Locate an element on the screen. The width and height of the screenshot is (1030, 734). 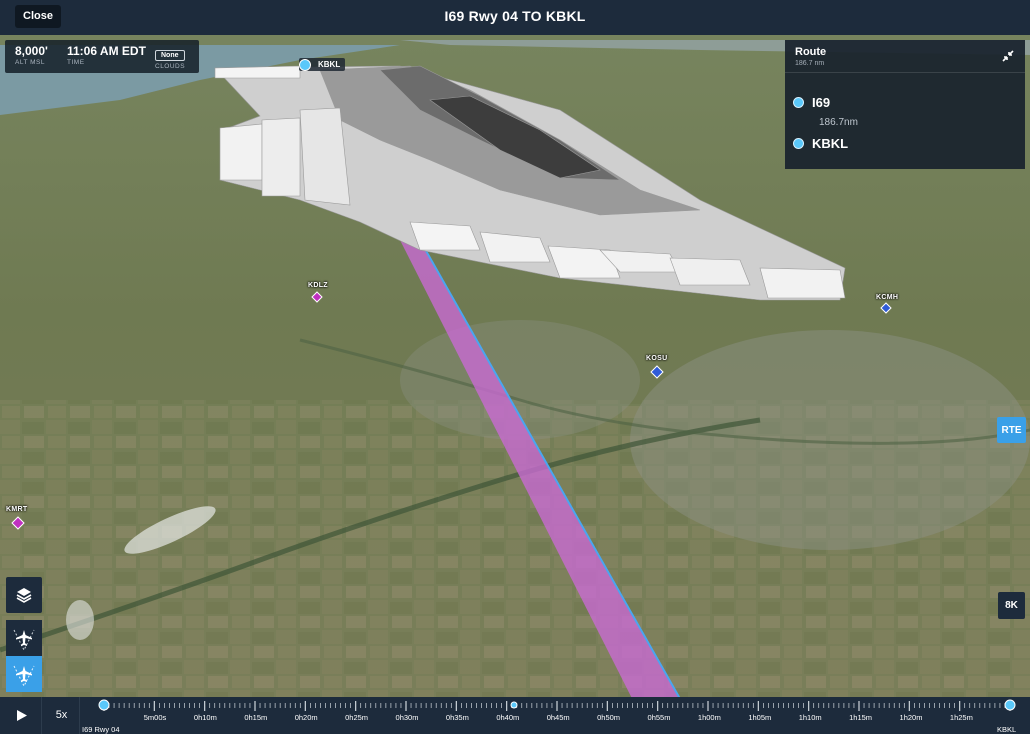
route-waypoint-origin: I69 is located at coordinates (811, 102).